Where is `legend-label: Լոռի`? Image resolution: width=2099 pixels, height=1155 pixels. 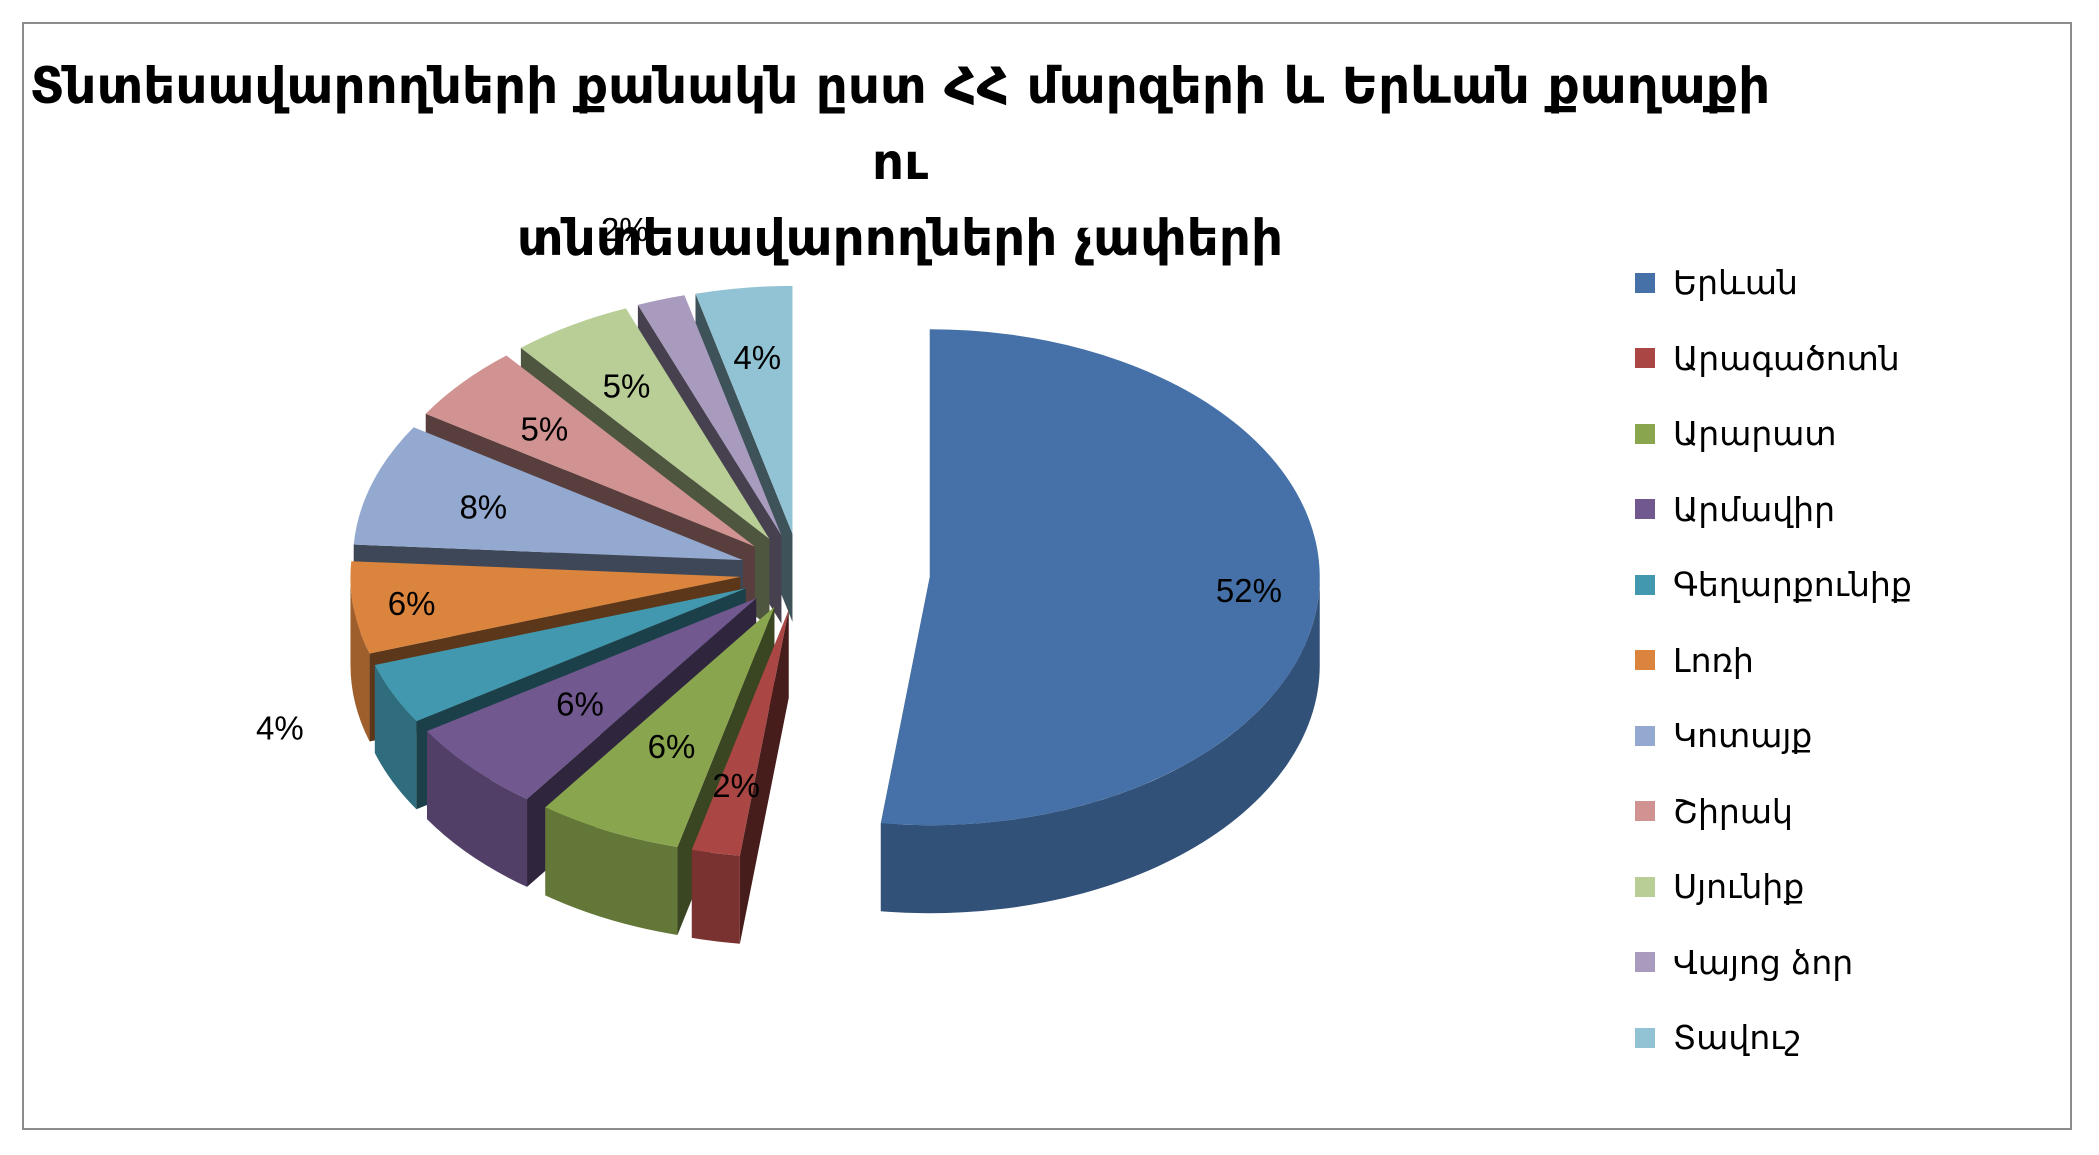 legend-label: Լոռի is located at coordinates (1713, 660).